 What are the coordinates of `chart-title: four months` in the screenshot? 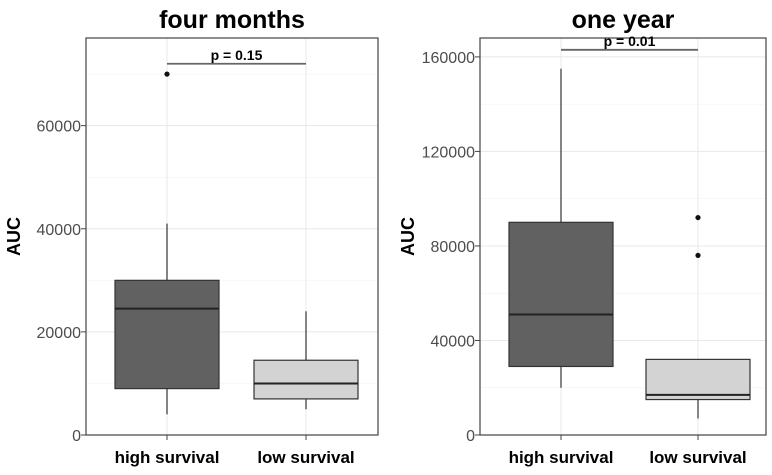 It's located at (232, 20).